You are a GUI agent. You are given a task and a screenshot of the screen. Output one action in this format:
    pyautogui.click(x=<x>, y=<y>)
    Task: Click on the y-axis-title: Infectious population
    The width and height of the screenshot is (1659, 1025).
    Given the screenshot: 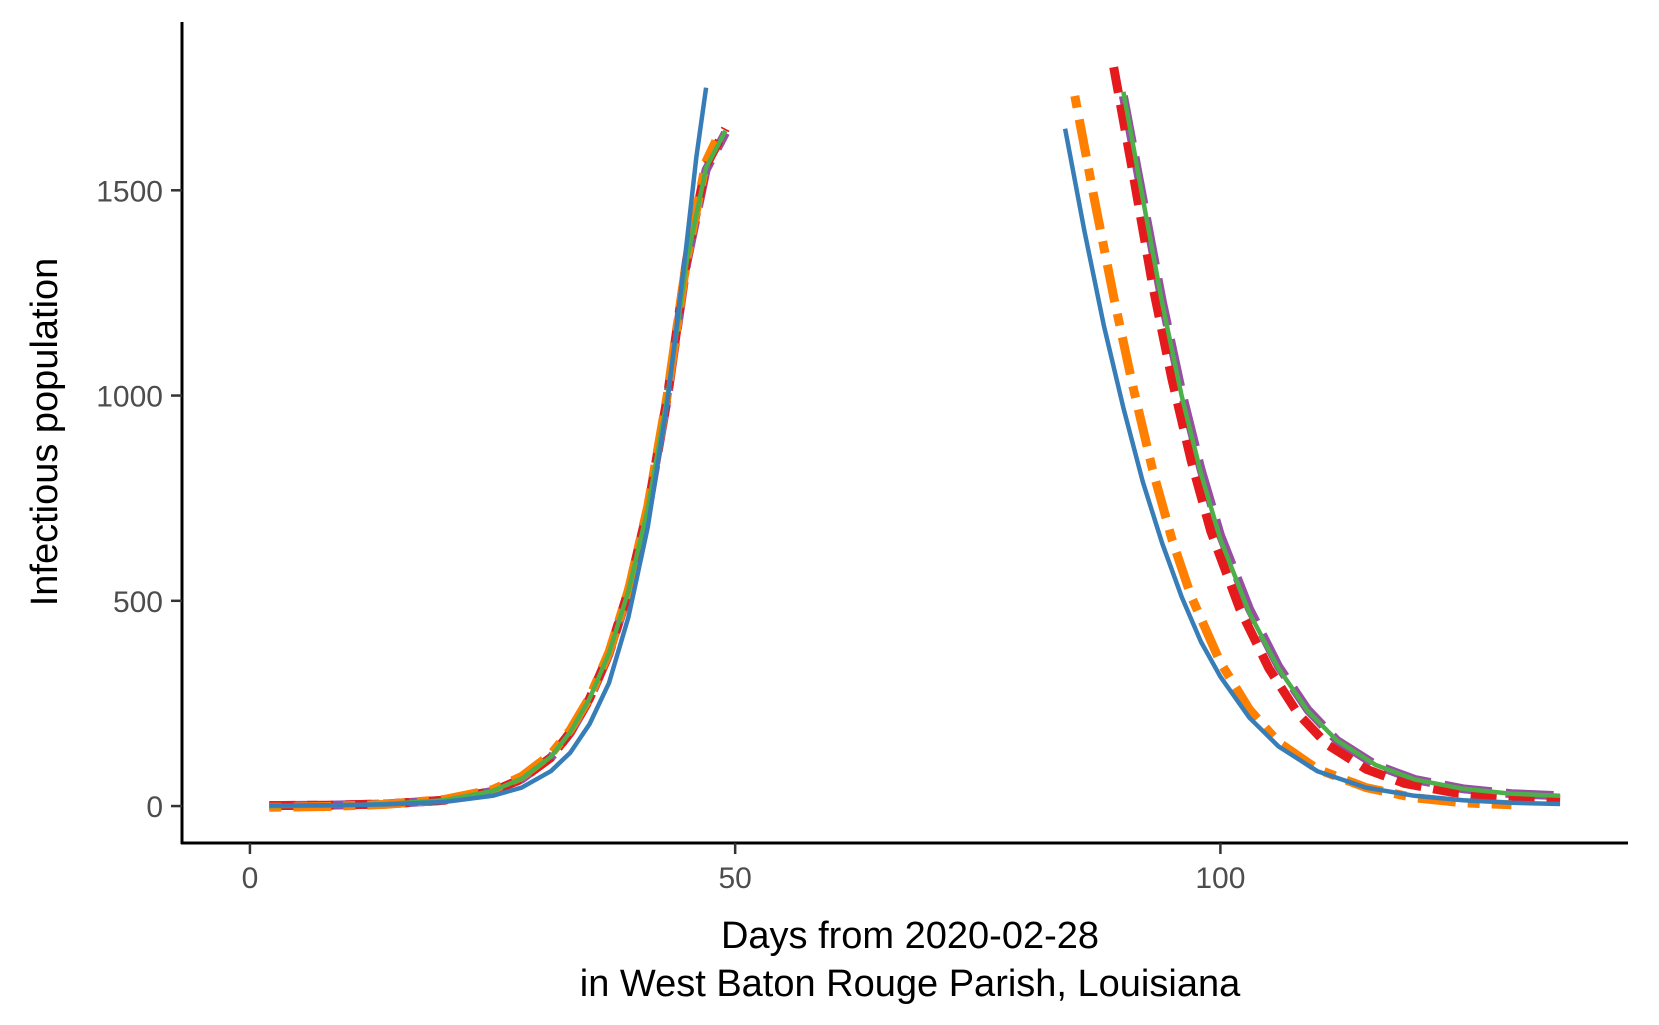 What is the action you would take?
    pyautogui.click(x=45, y=432)
    